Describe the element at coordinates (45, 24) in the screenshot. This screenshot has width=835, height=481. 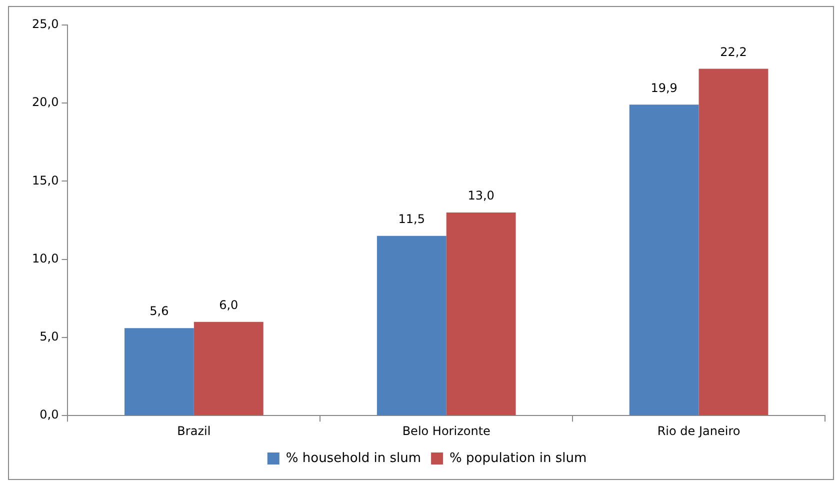
I see `y-tick-label: 25,0` at that location.